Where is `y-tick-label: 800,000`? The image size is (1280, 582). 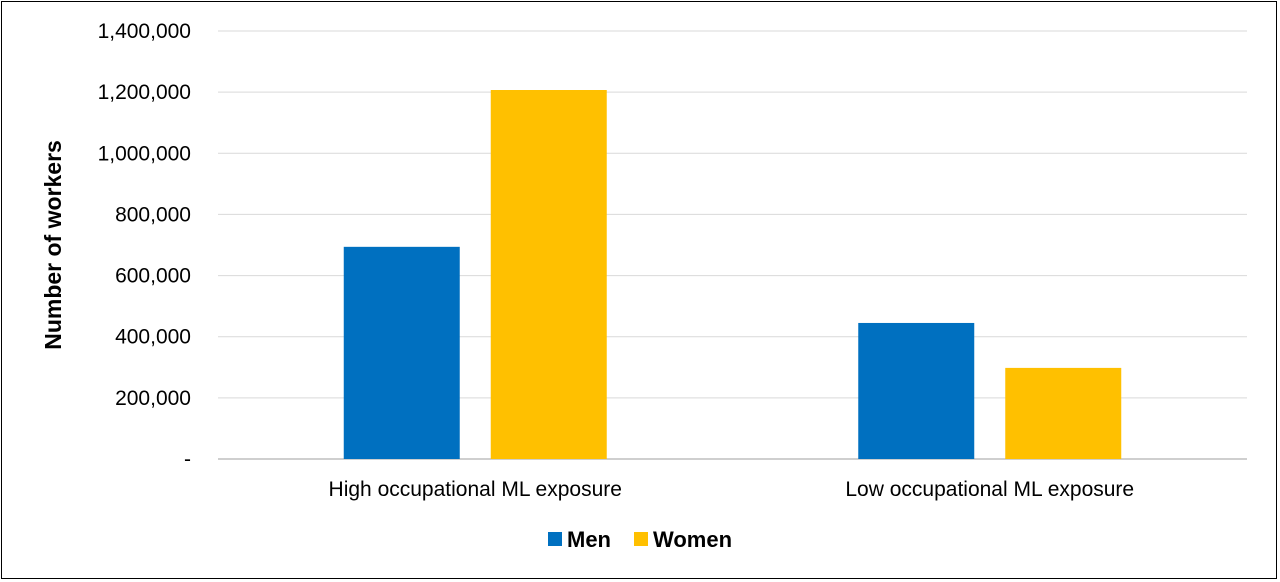 y-tick-label: 800,000 is located at coordinates (153, 214).